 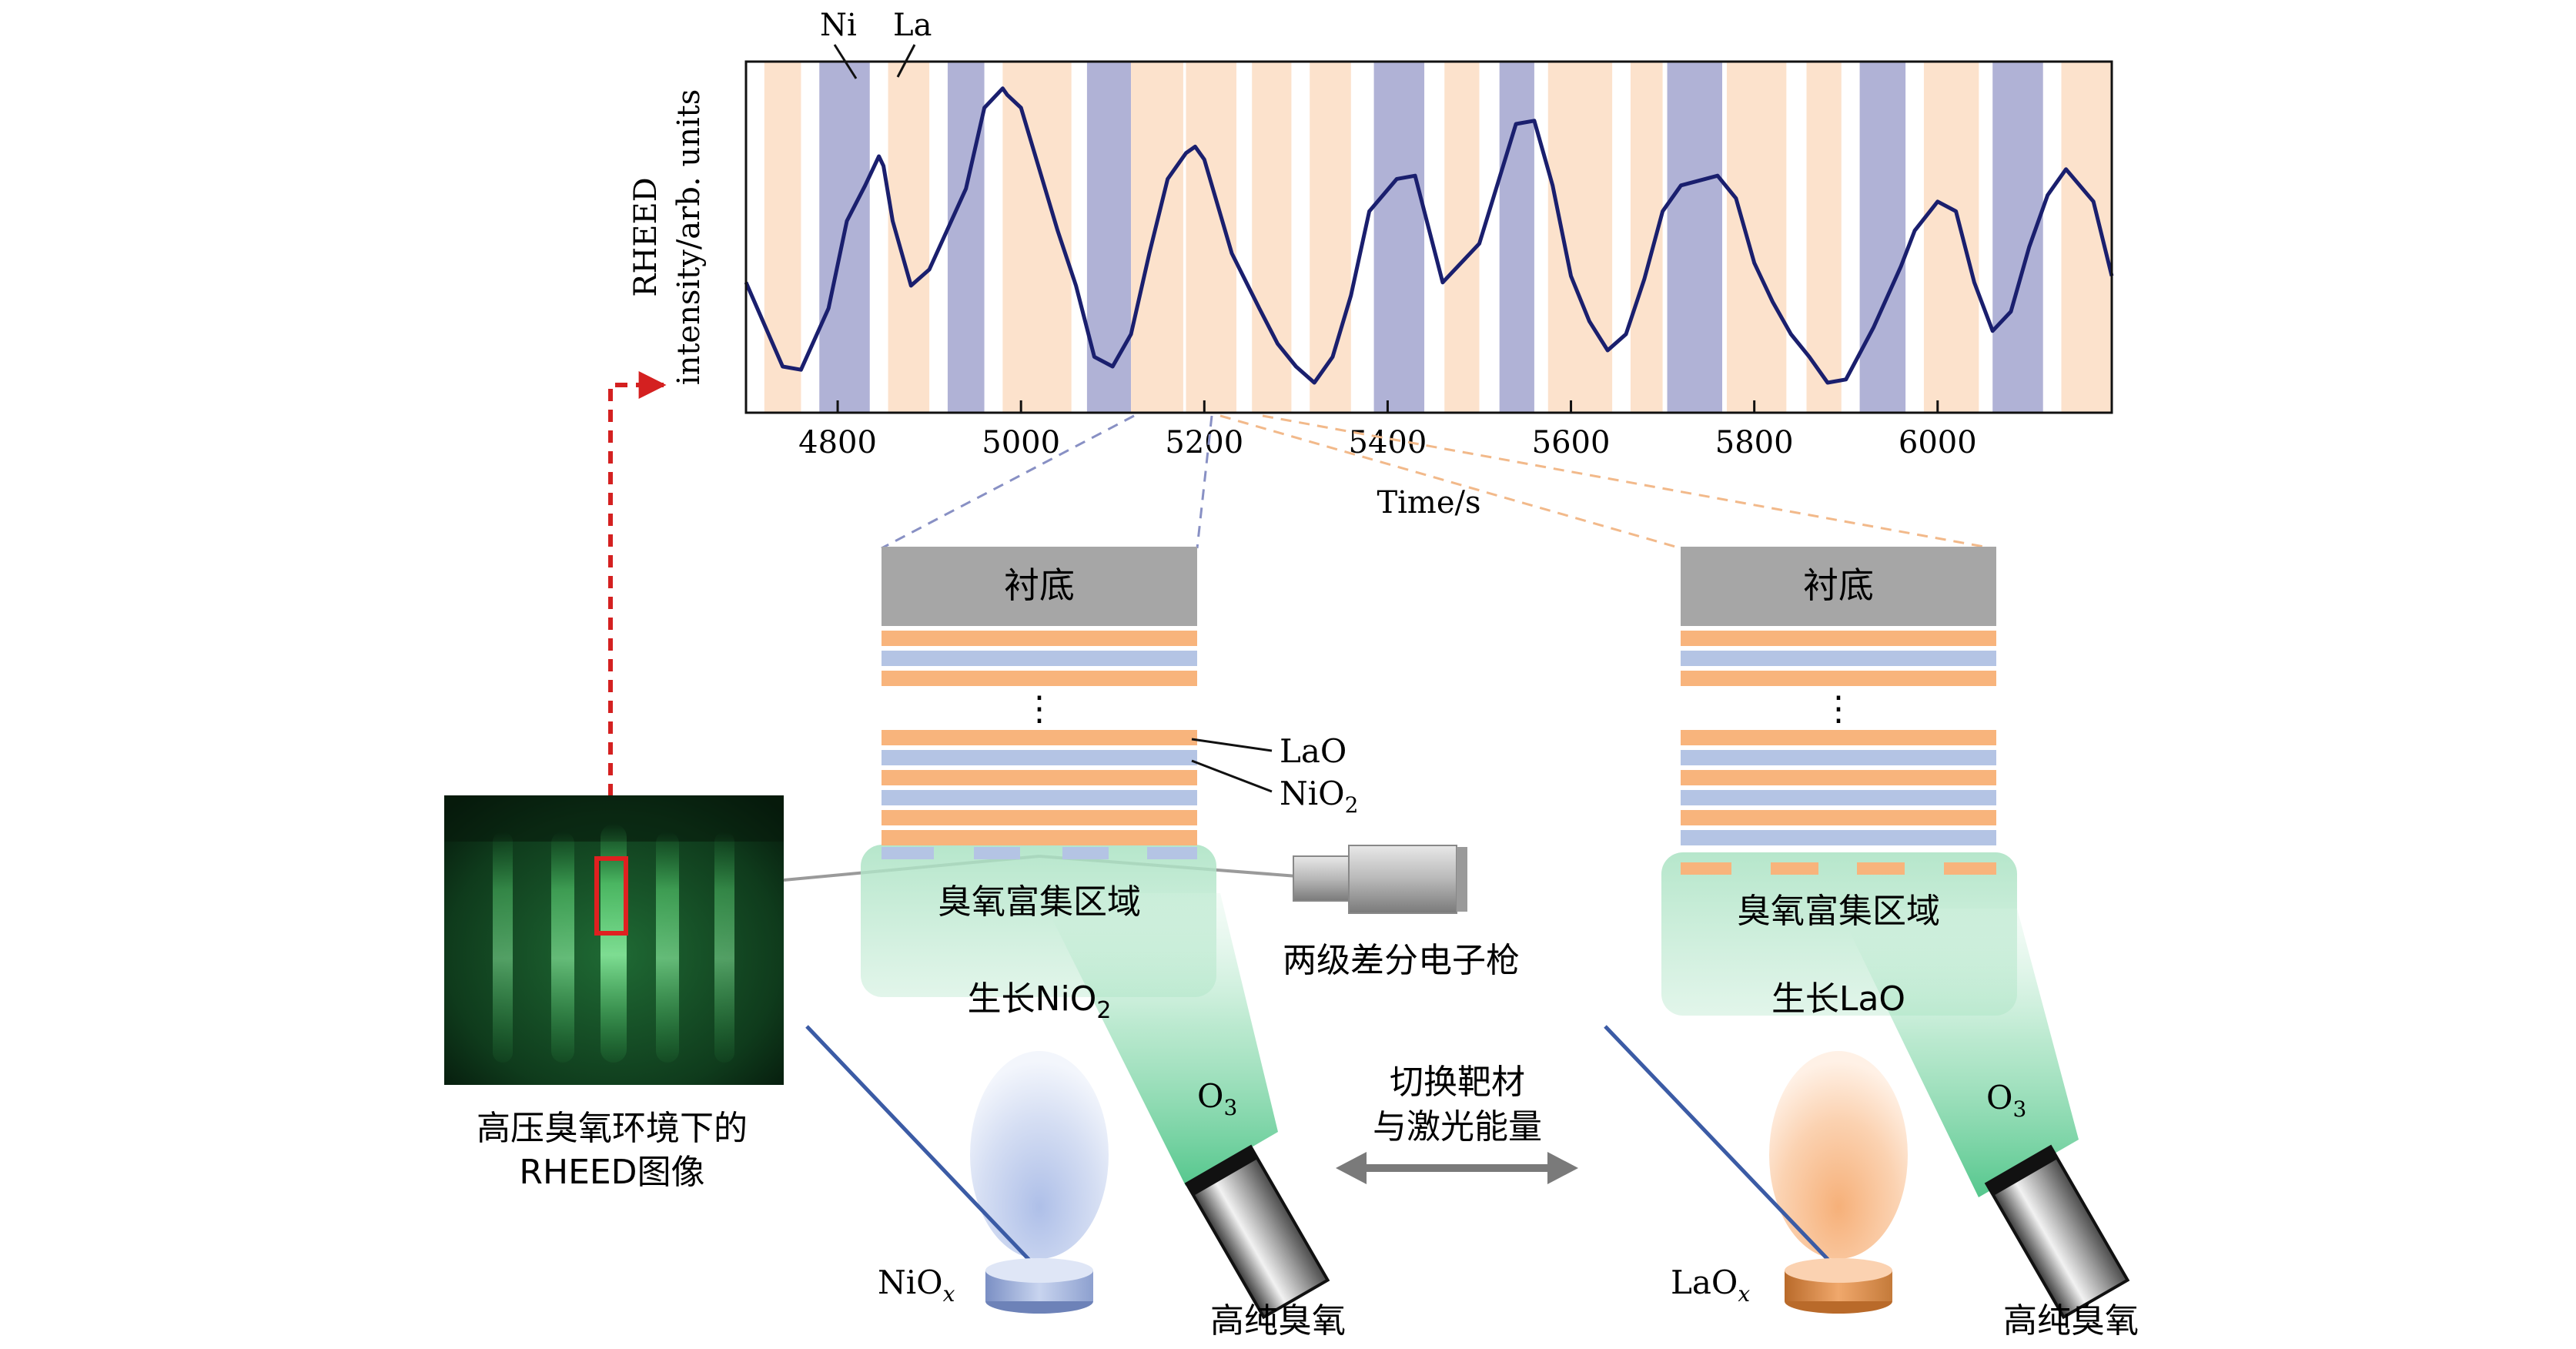 I want to click on ozone-source-label-right: 高纯臭氧, so click(x=2071, y=1321).